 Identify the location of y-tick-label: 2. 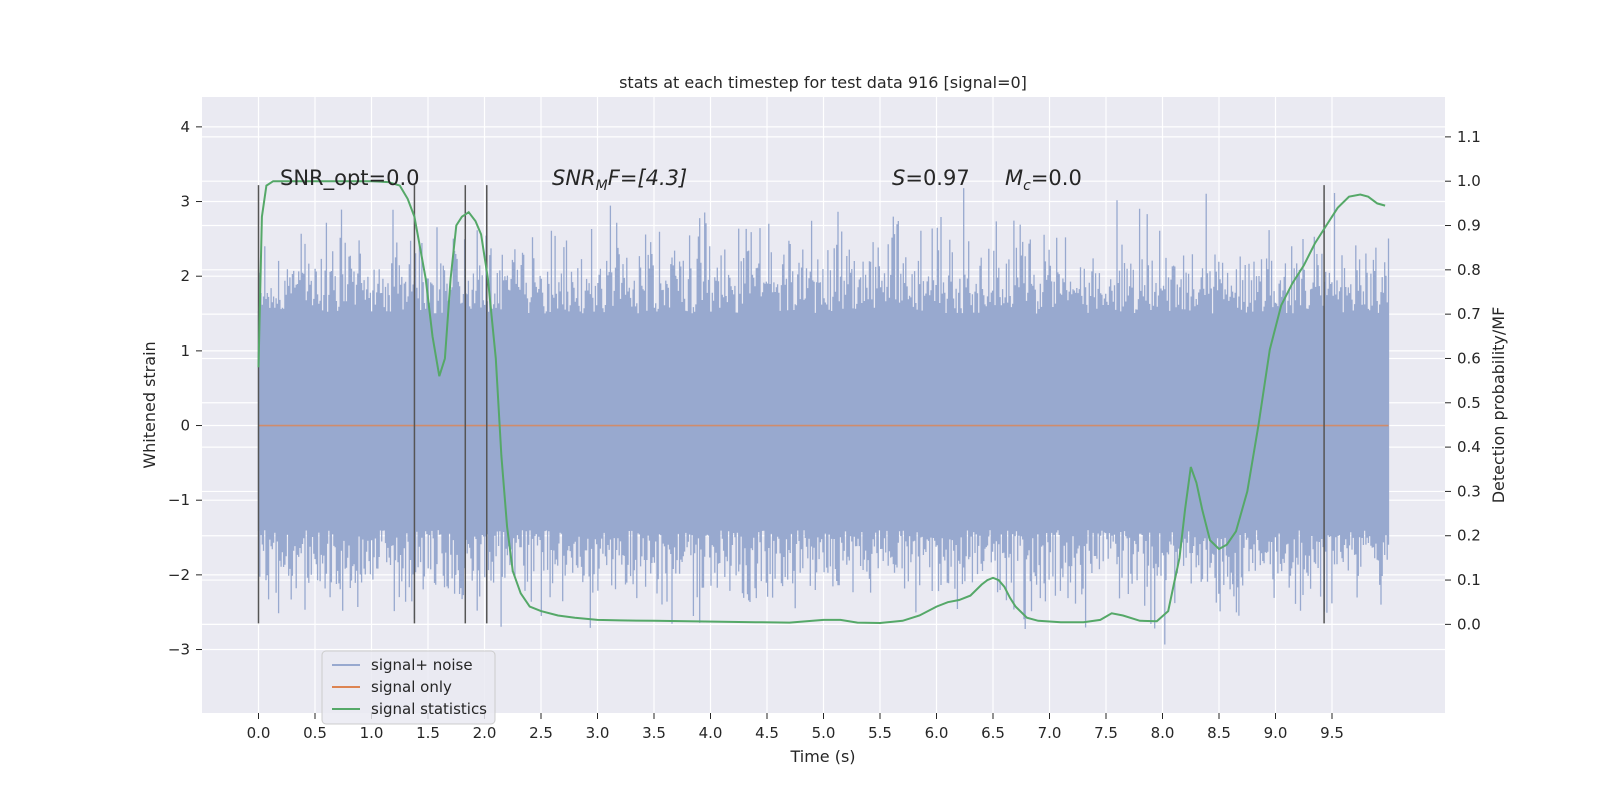
(185, 276).